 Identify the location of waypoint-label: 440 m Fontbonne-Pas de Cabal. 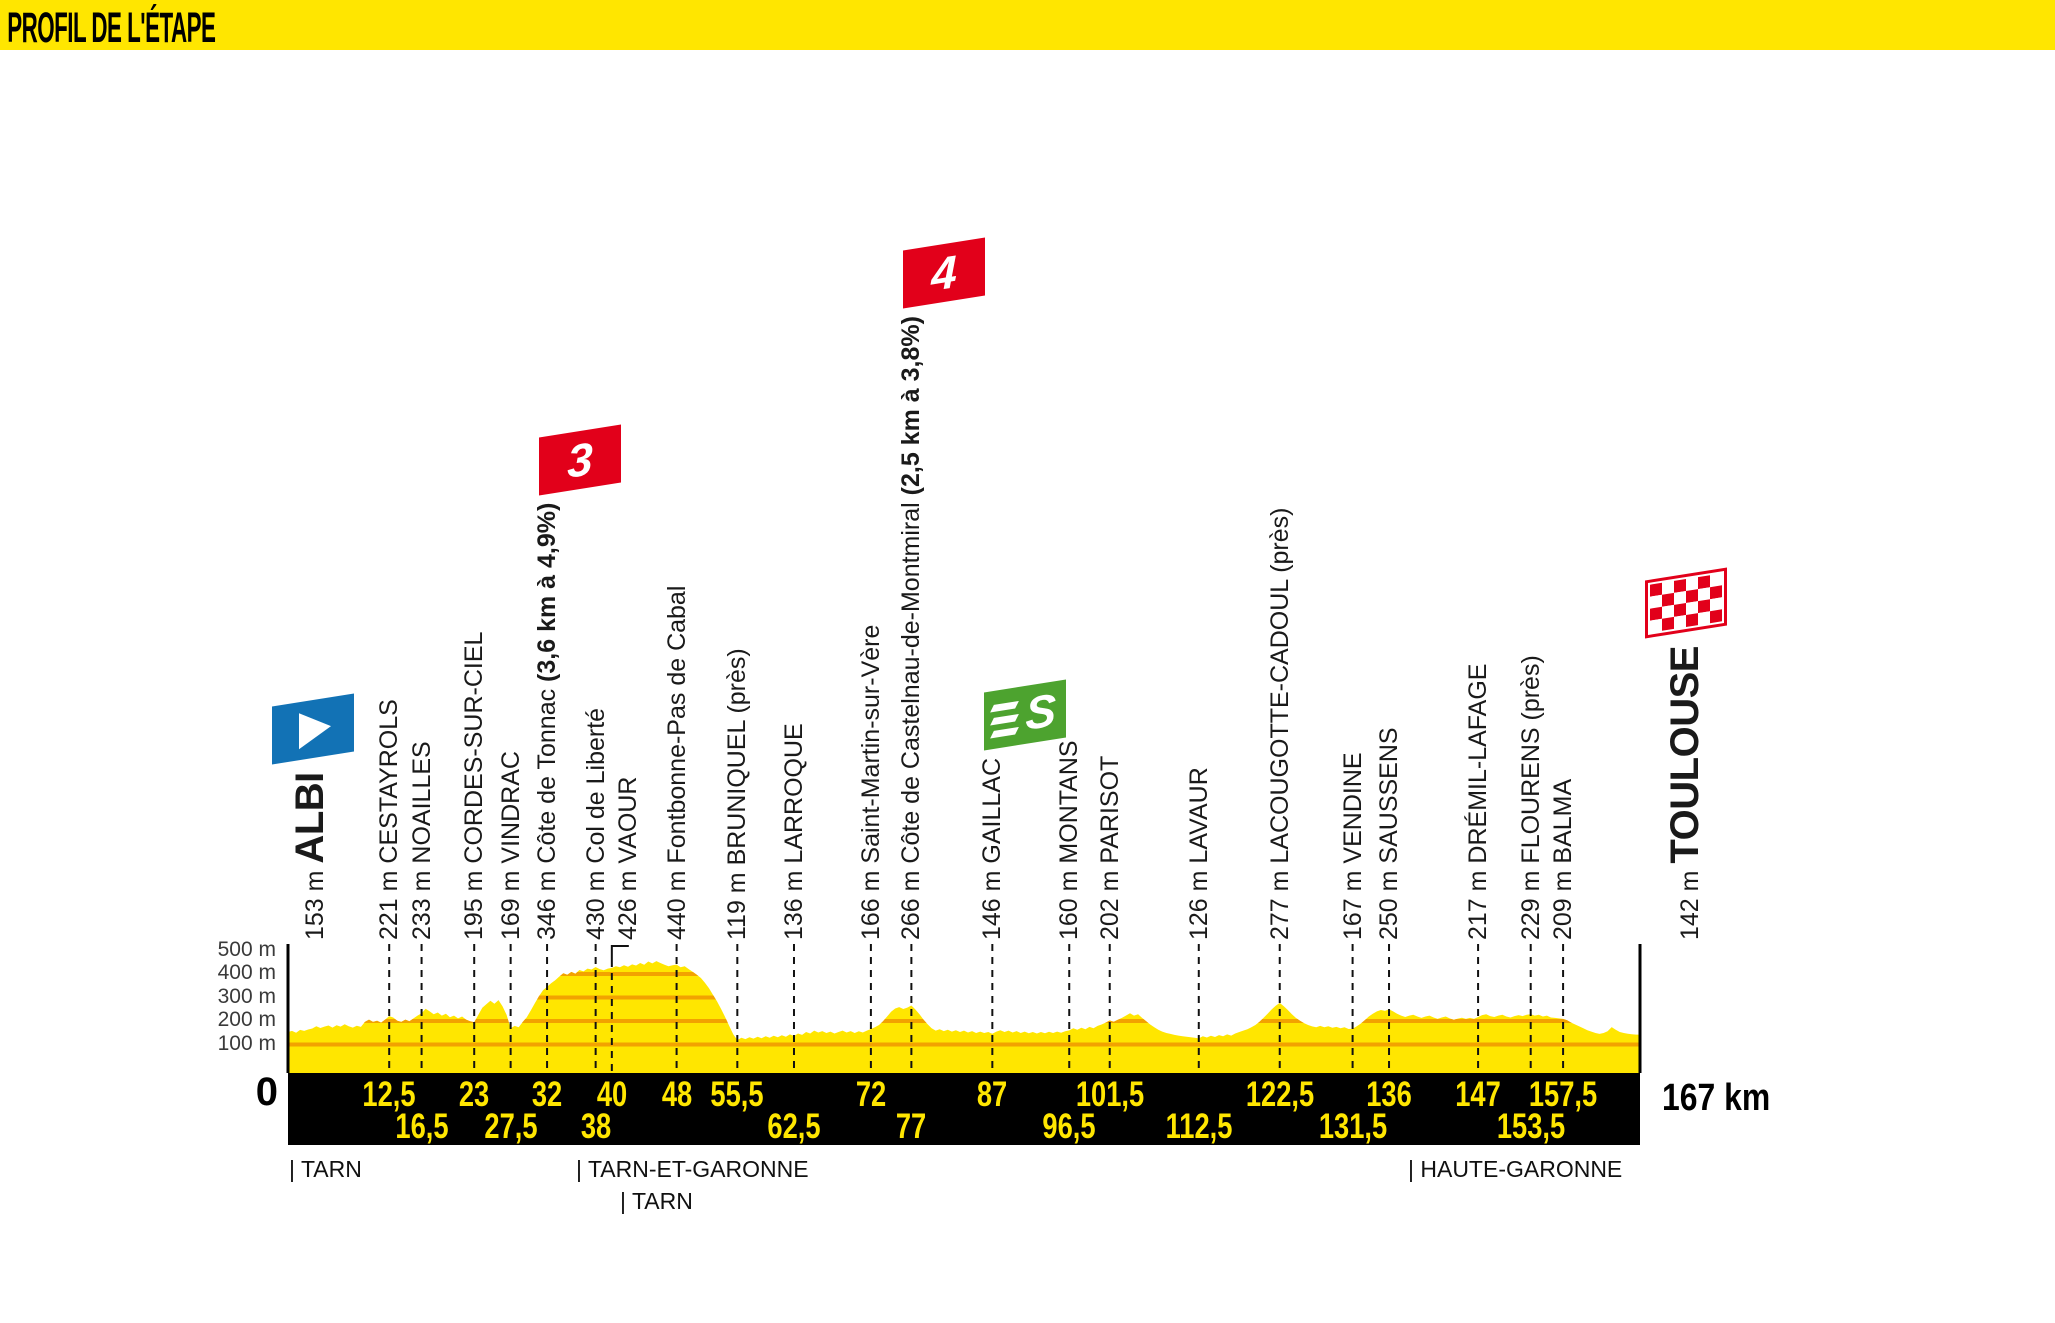
(677, 763).